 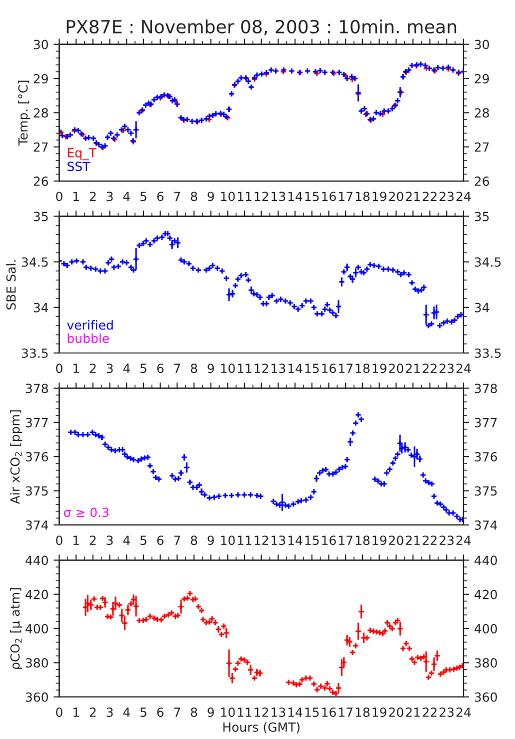 I want to click on y-tick-label: 375, so click(x=37, y=491).